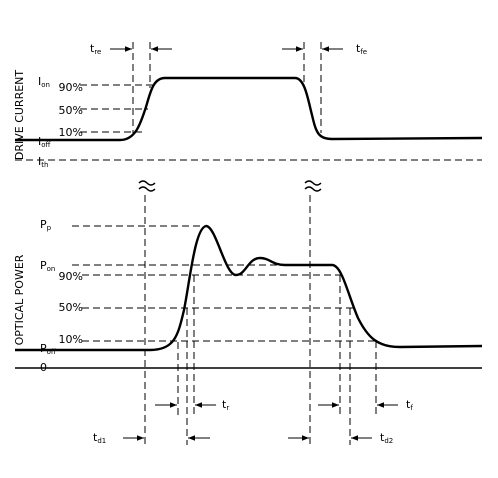 This screenshot has width=498, height=478. What do you see at coordinates (227, 408) in the screenshot?
I see `label-sub: r` at bounding box center [227, 408].